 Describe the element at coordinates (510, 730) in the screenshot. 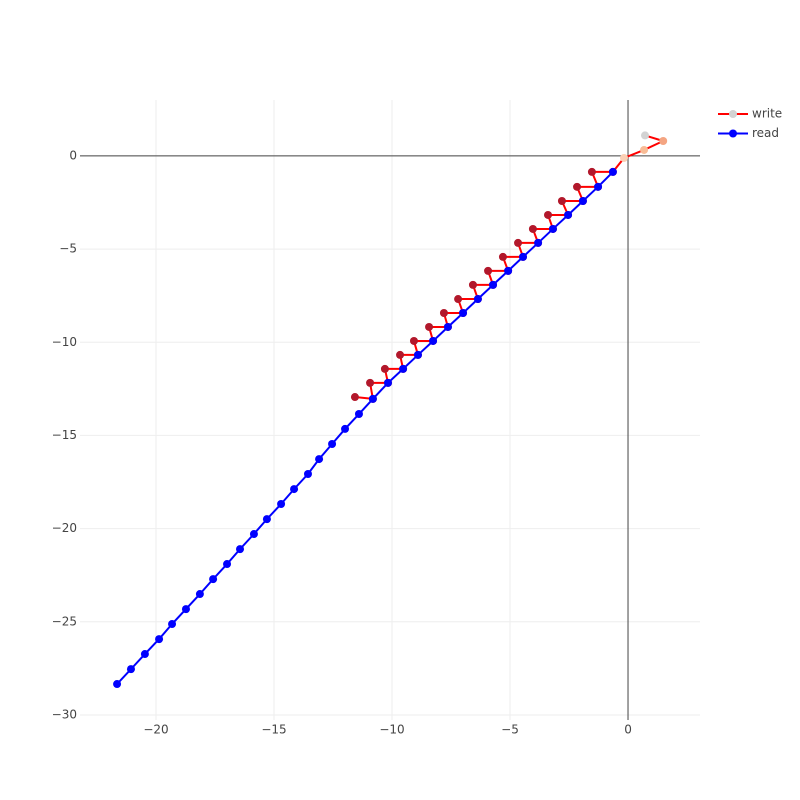

I see `x-tick-label: −5` at that location.